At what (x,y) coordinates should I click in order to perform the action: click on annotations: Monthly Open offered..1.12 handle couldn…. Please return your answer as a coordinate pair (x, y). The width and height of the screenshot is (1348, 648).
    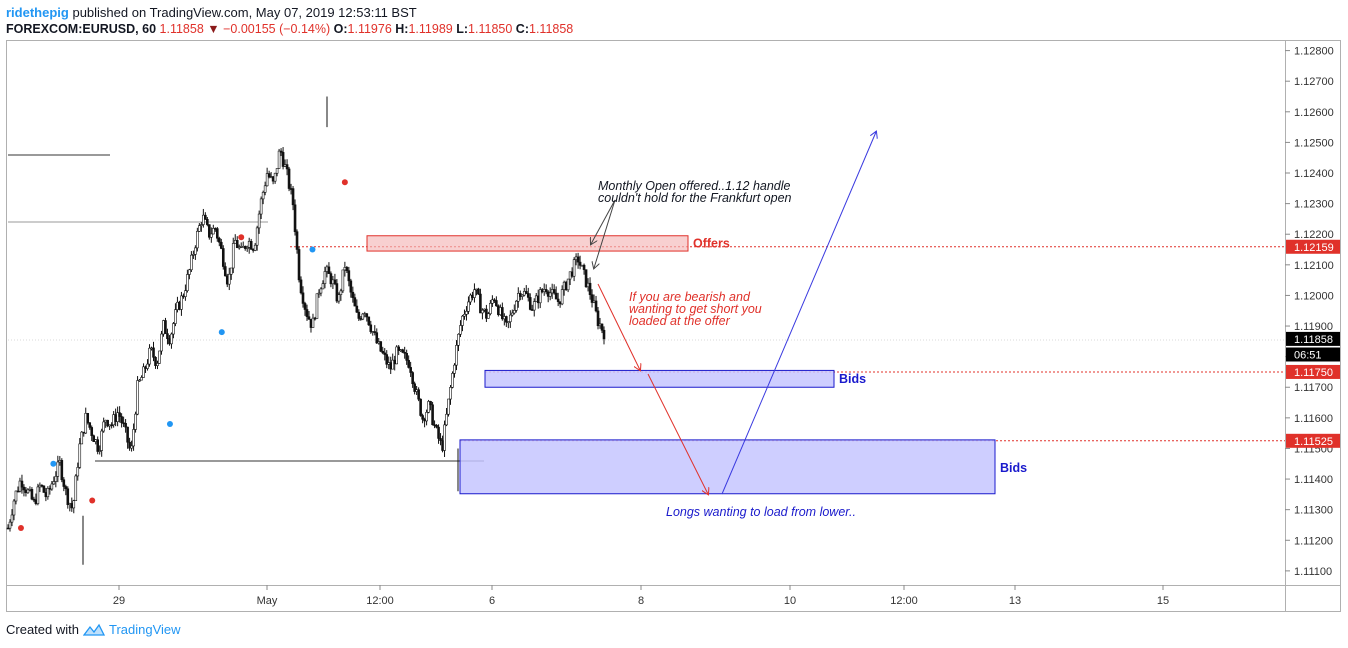
    Looking at the image, I should click on (727, 349).